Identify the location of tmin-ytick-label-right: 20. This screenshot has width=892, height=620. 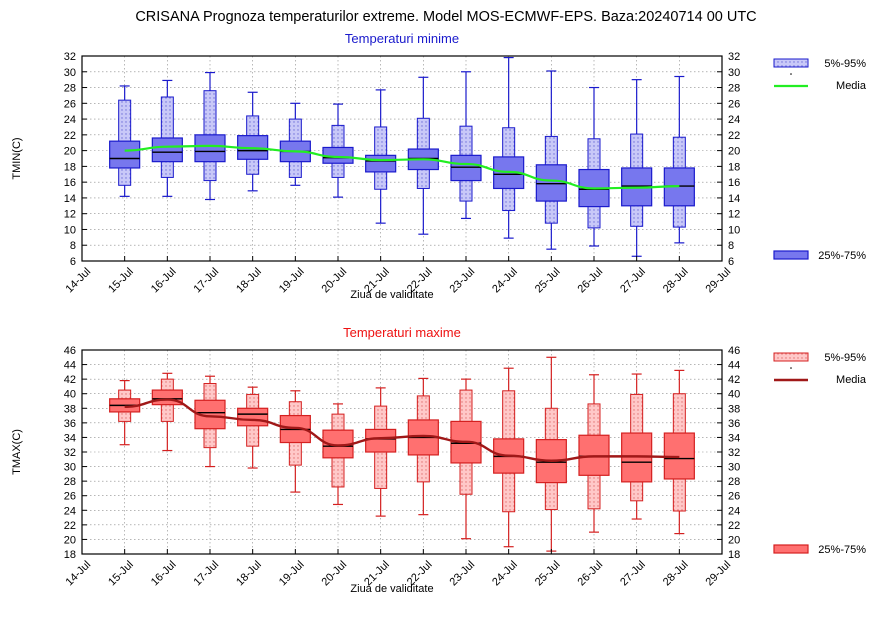
(734, 152).